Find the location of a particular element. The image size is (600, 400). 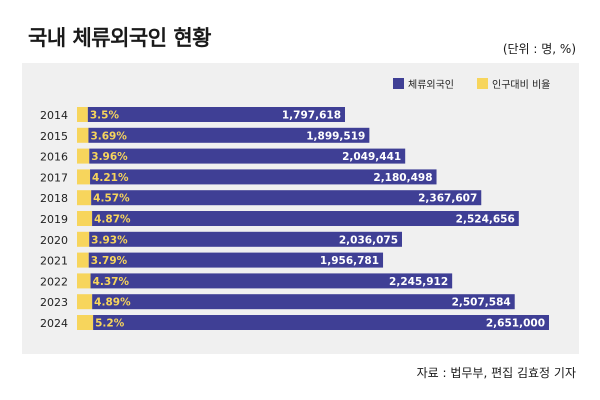

legend-label-foreigners: 체류외국인 is located at coordinates (431, 85).